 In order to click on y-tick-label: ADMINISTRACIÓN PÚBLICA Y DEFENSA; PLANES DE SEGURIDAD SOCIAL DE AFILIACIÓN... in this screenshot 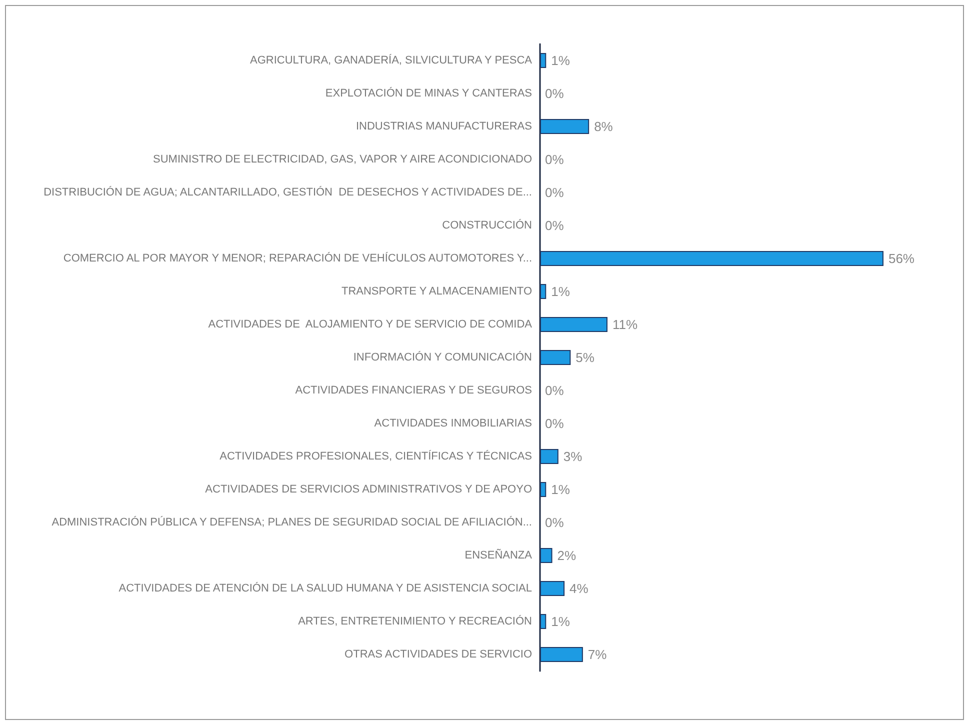, I will do `click(292, 522)`.